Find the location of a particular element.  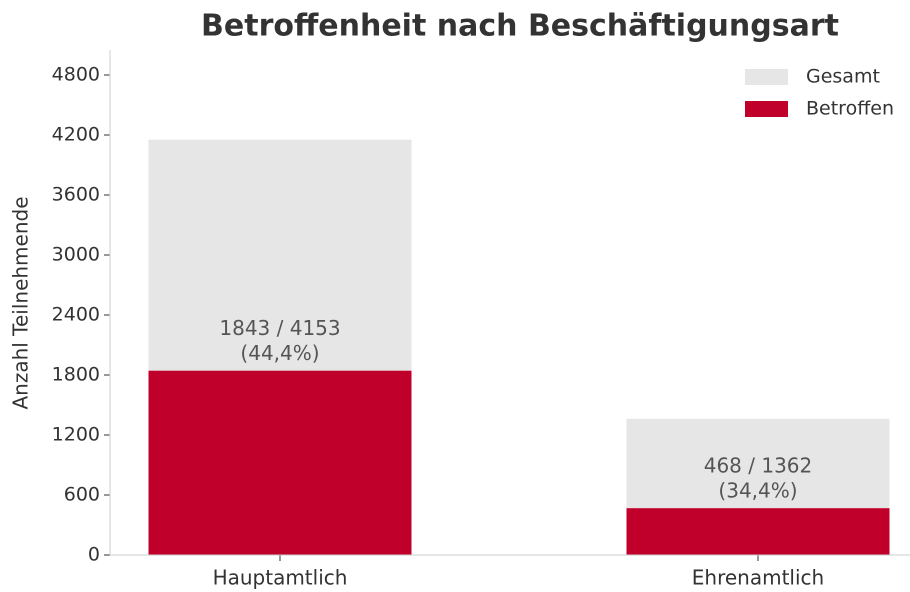

y-tick-label: 3600 is located at coordinates (76, 195).